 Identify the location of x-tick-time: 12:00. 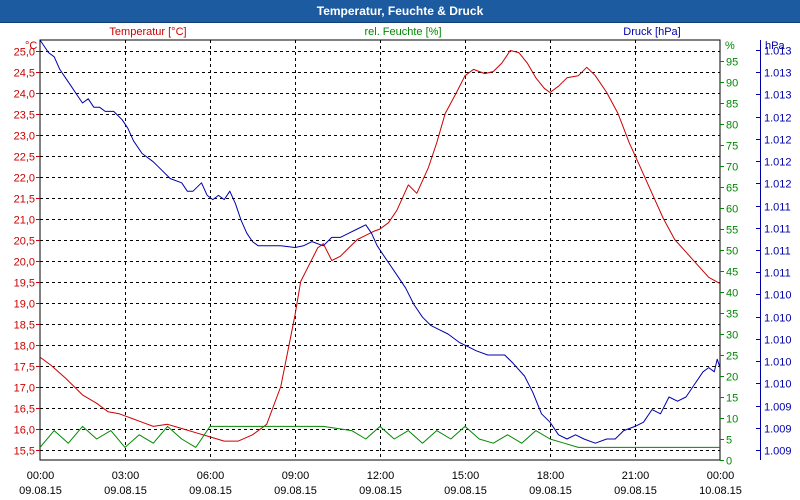
(381, 476).